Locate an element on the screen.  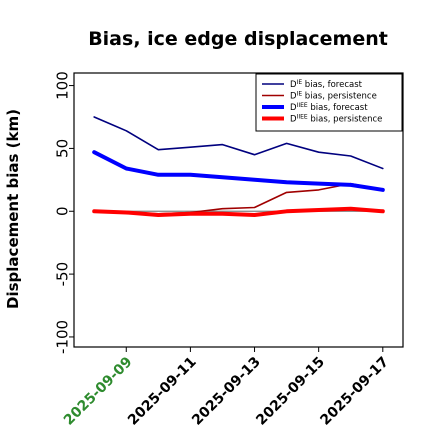
y-axis-label: Displacement bias (km) is located at coordinates (13, 209).